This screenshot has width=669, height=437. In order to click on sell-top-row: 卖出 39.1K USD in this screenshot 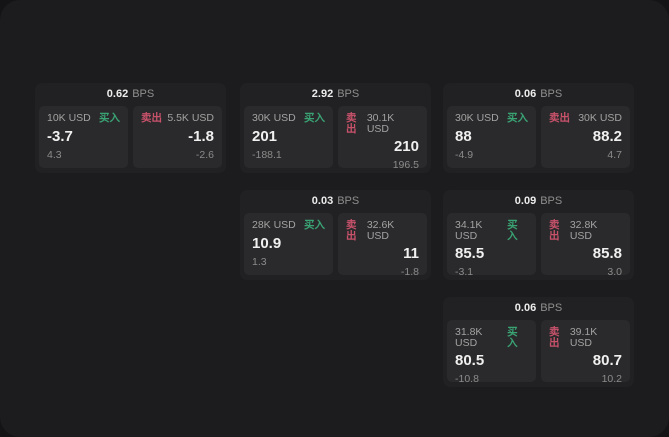, I will do `click(585, 337)`.